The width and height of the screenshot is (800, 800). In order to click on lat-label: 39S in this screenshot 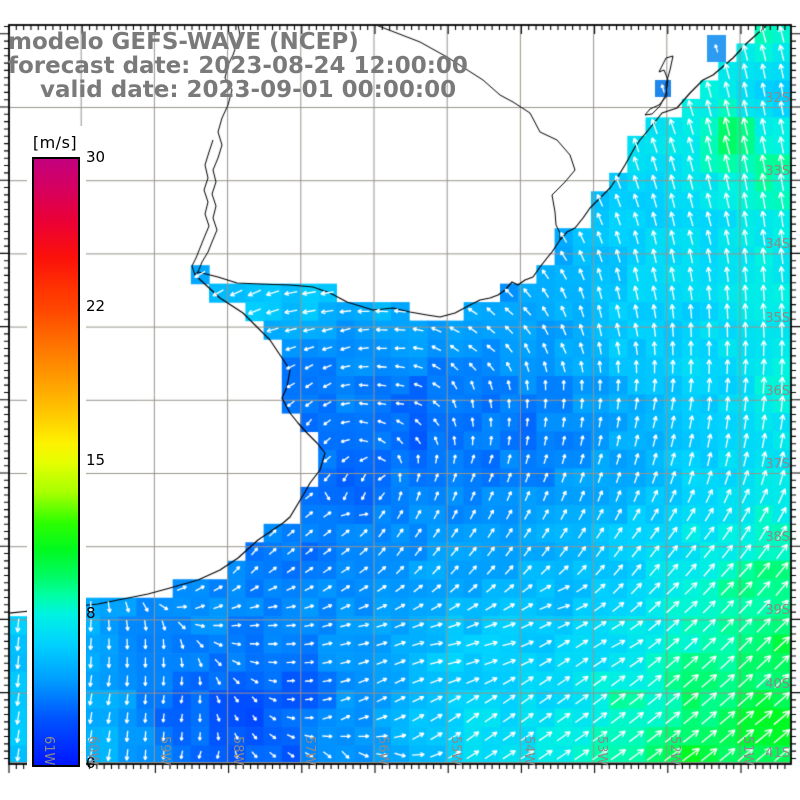, I will do `click(777, 610)`.